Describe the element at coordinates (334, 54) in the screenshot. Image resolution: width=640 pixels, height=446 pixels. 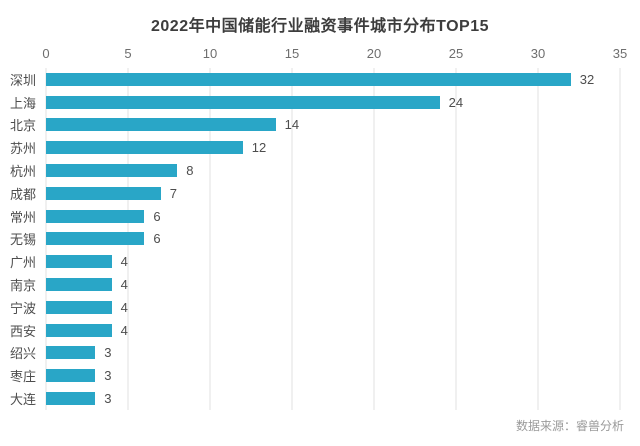
I see `x-axis: 0 5 10 15 20 25 30 35` at that location.